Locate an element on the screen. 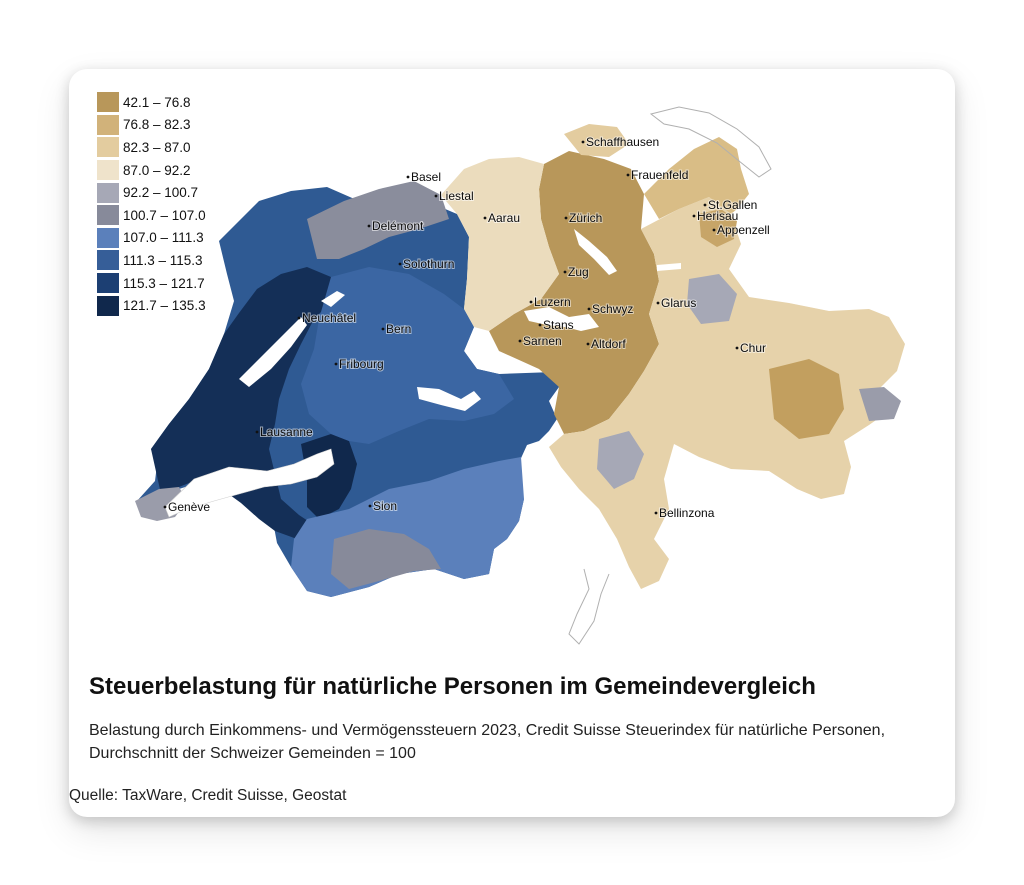  city-label-schwyz: Schwyz is located at coordinates (612, 309).